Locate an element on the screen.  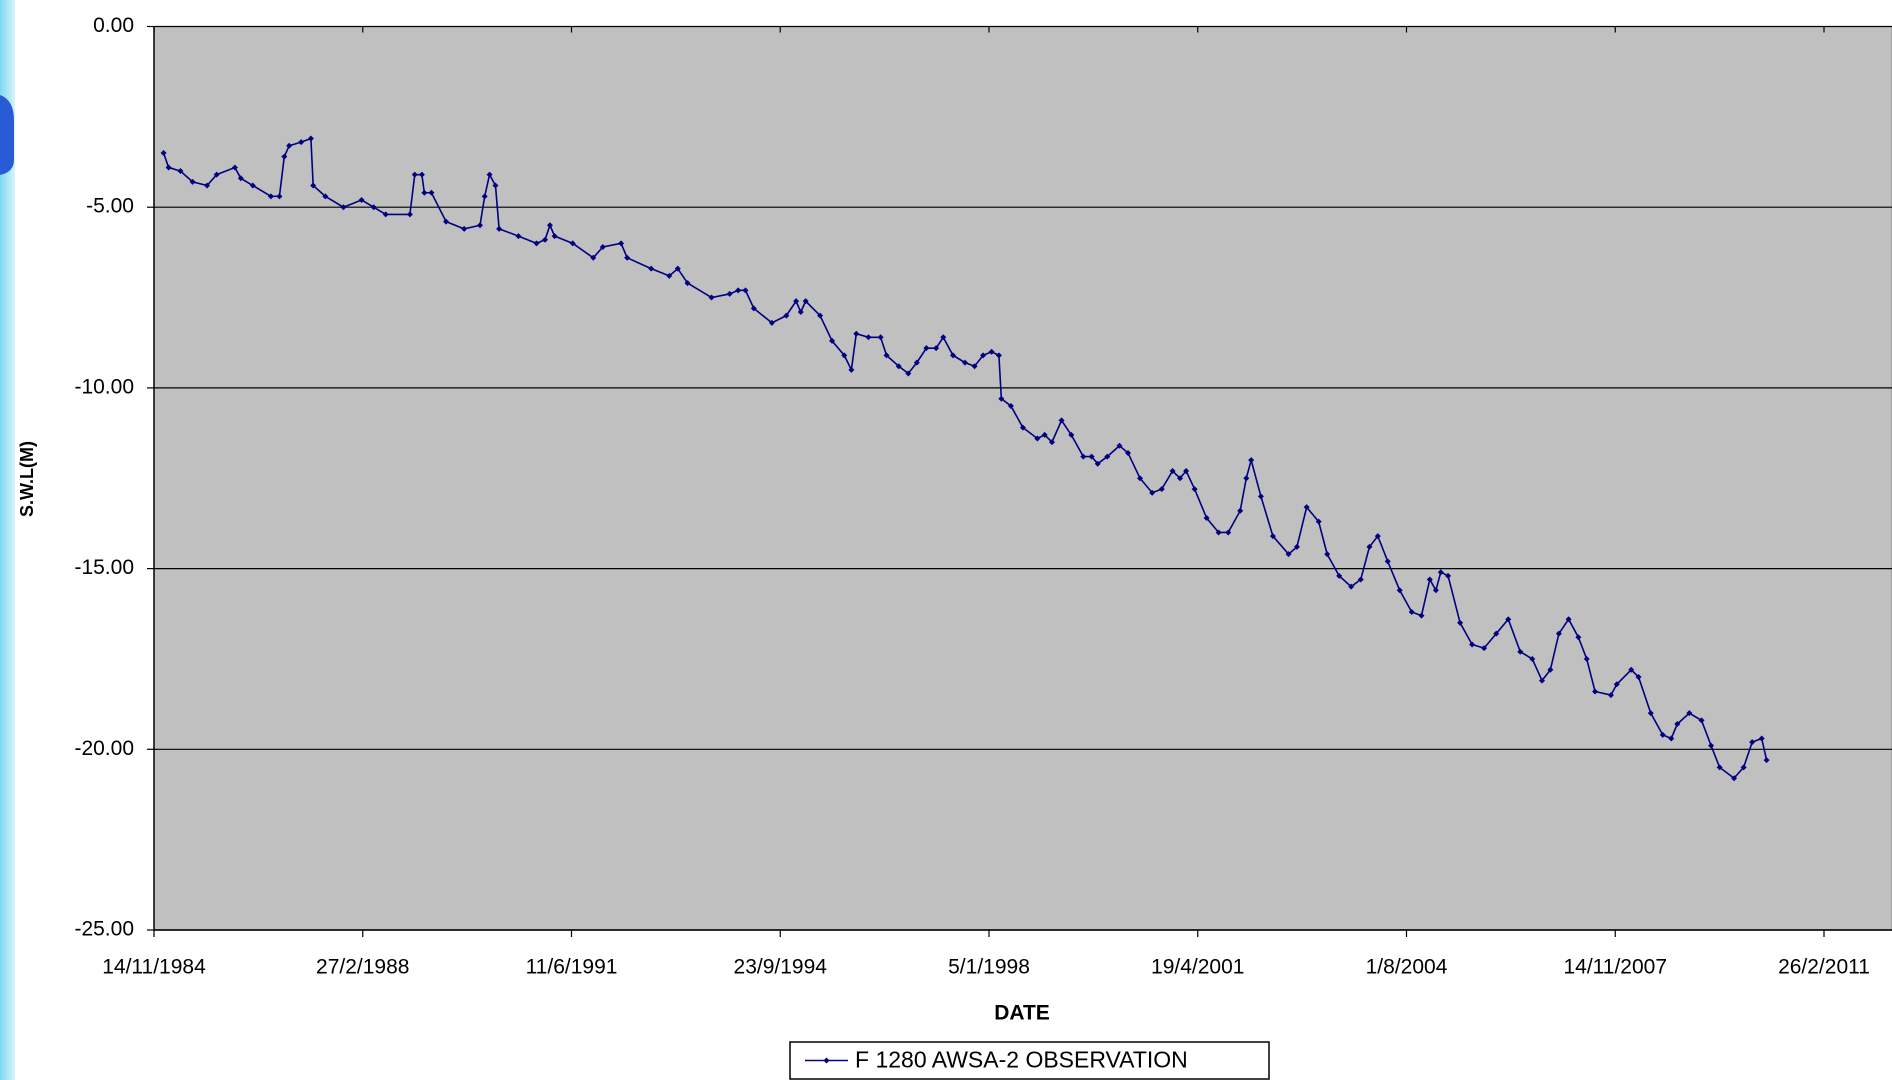
x-tick-label: 11/6/1991 is located at coordinates (572, 967).